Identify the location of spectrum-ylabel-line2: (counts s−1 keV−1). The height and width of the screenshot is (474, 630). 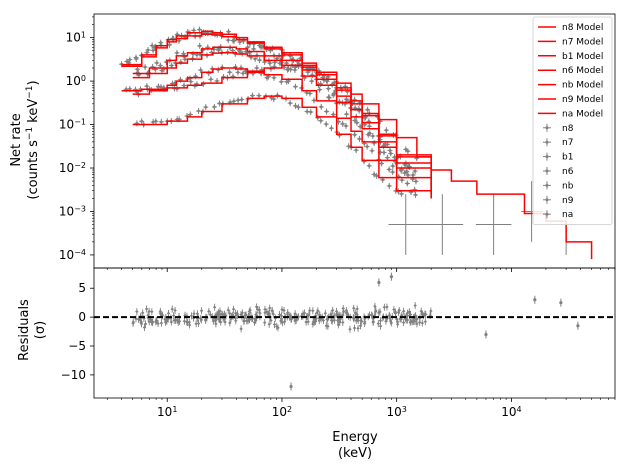
(33, 139).